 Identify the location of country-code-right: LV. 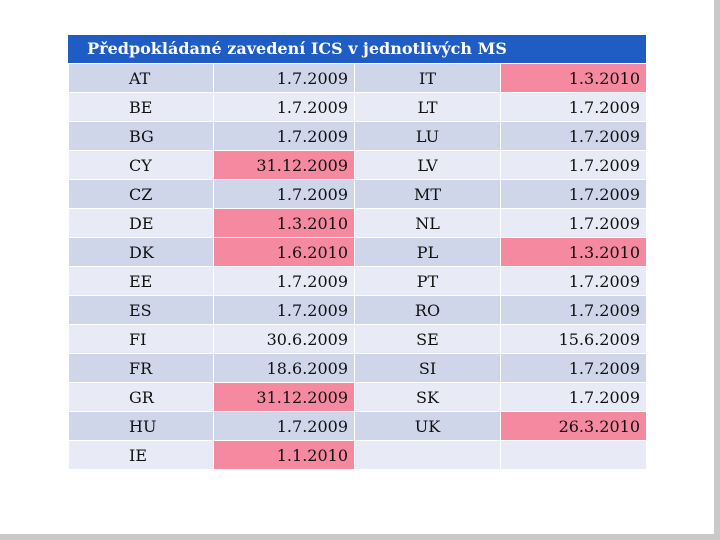
(427, 165).